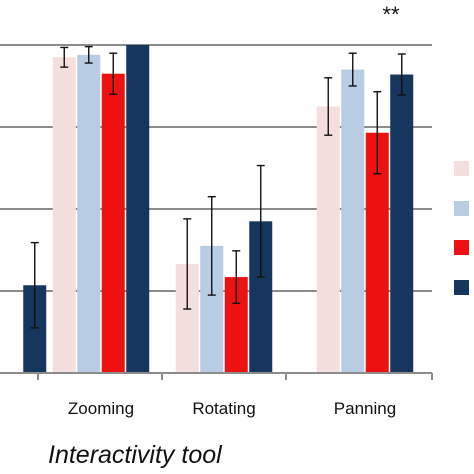 The image size is (474, 474). What do you see at coordinates (391, 14) in the screenshot?
I see `significance-annotation: **` at bounding box center [391, 14].